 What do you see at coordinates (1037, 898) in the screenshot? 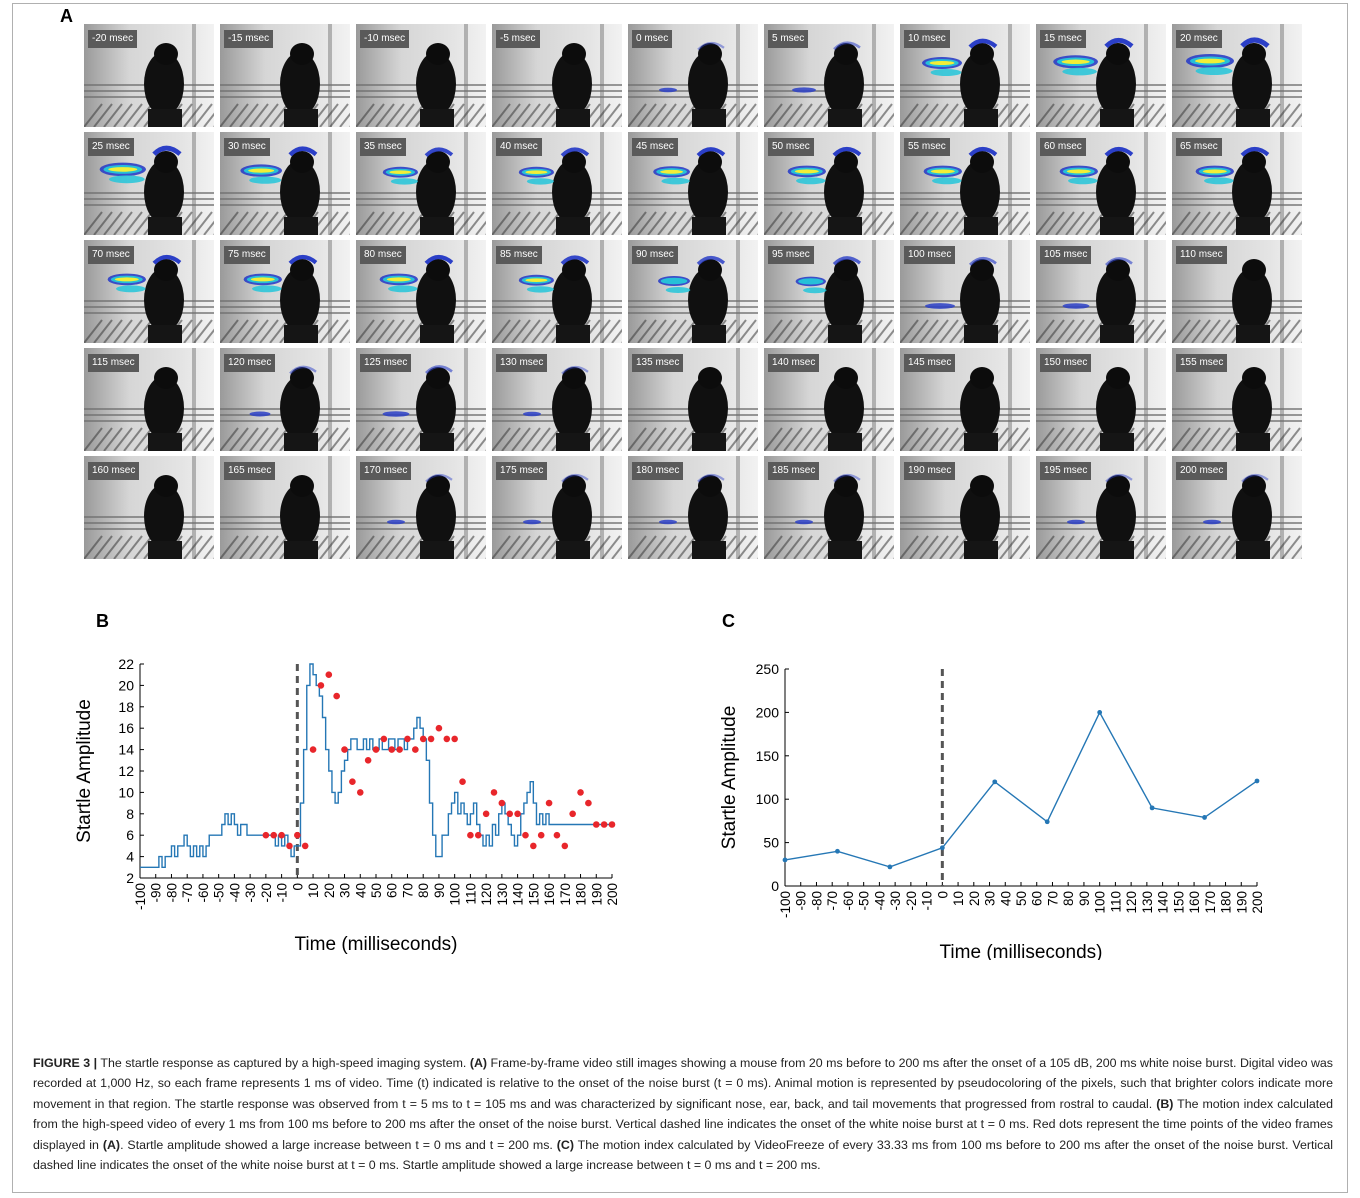
I see `x-tick-label: 60` at bounding box center [1037, 898].